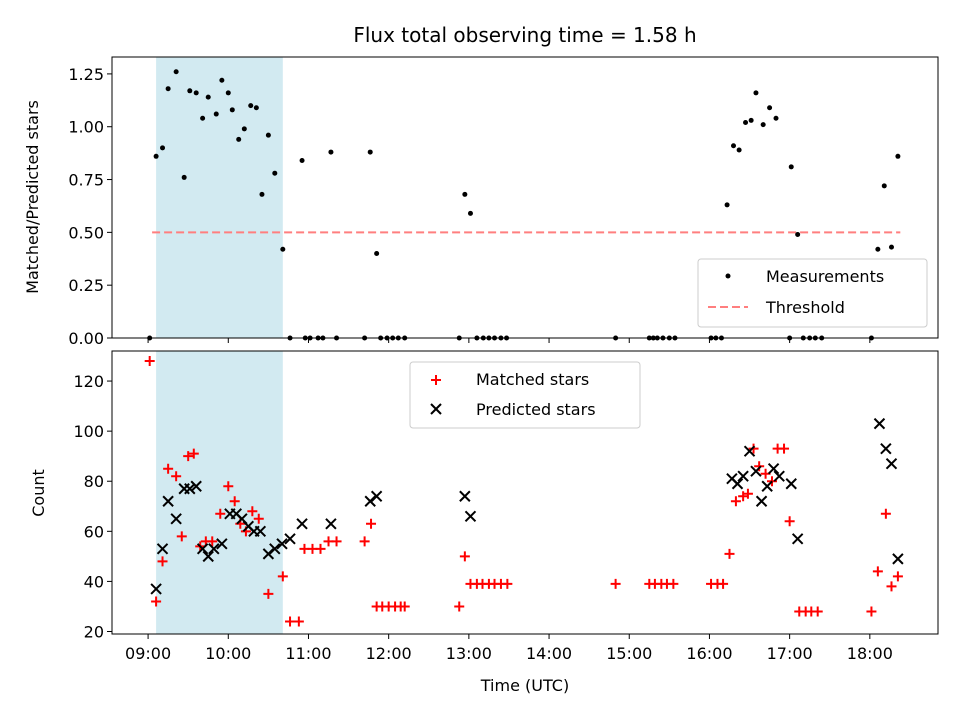 The width and height of the screenshot is (960, 720). Describe the element at coordinates (509, 340) in the screenshot. I see `top-x-ticks` at that location.